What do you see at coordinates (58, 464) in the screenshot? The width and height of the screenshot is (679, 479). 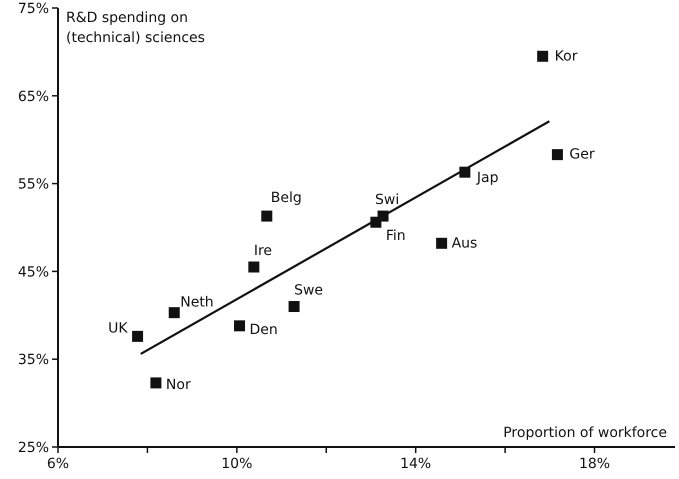 I see `x-tick-label: 6%` at bounding box center [58, 464].